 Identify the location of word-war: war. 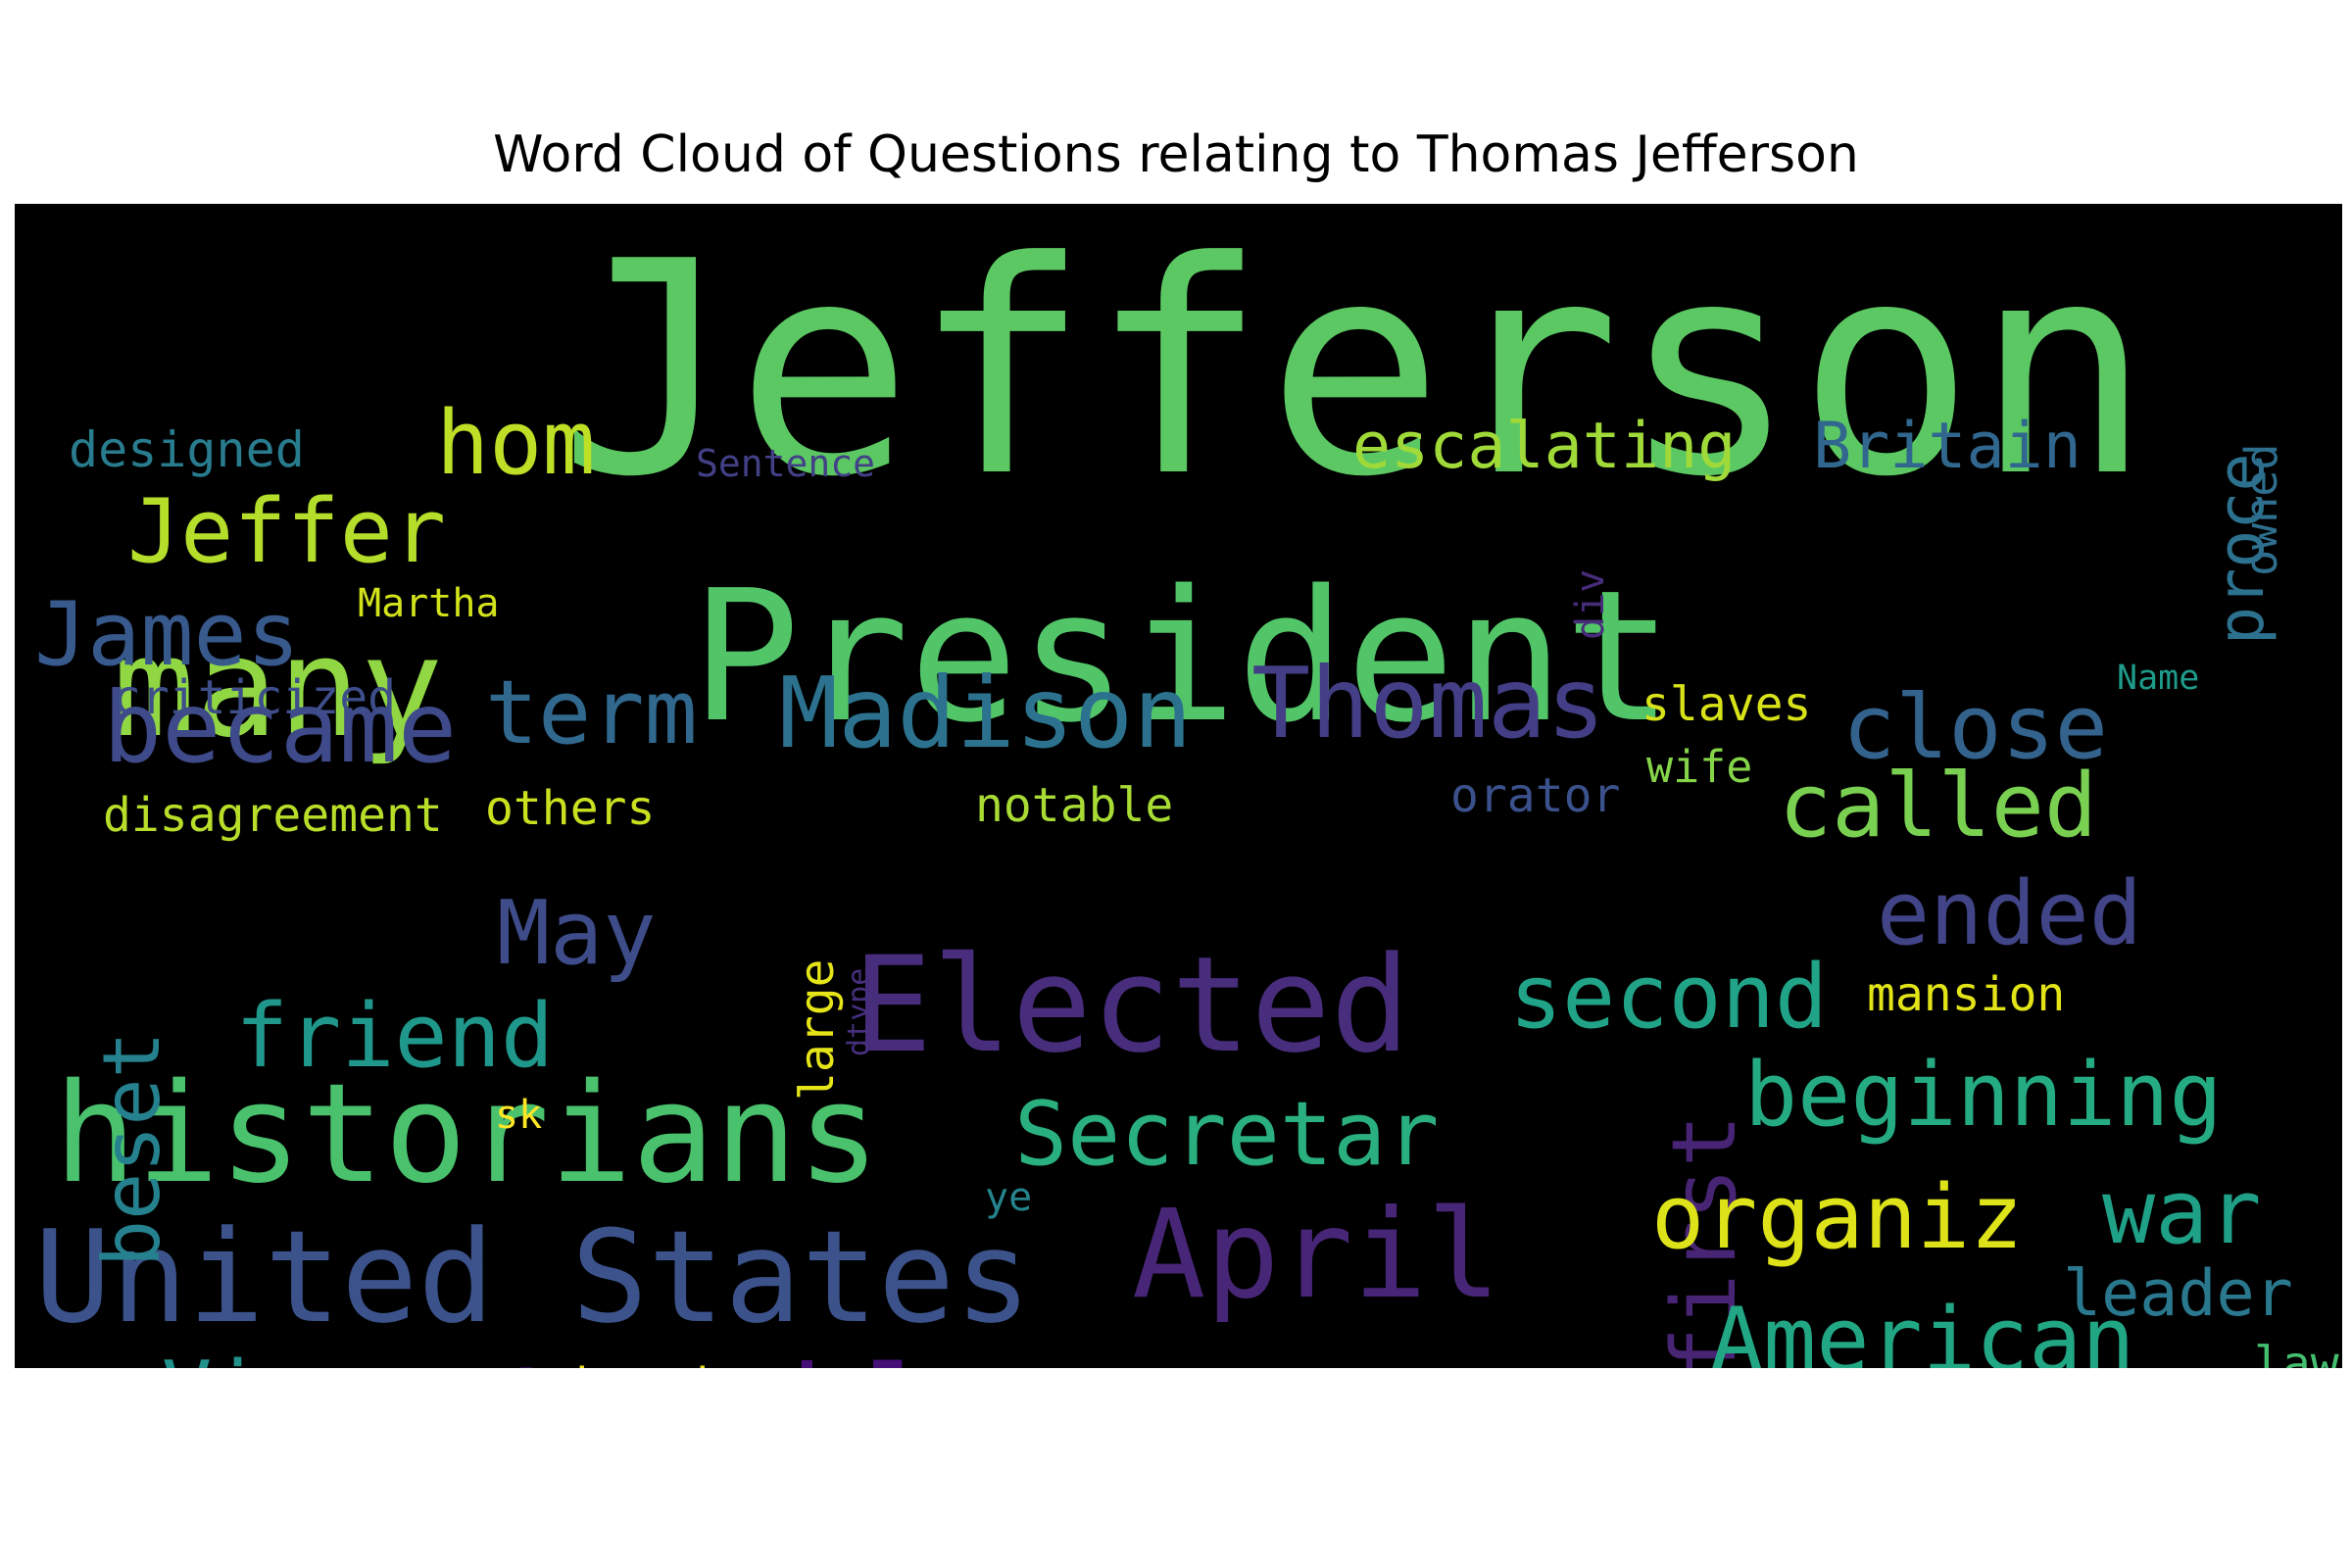
(2182, 1212).